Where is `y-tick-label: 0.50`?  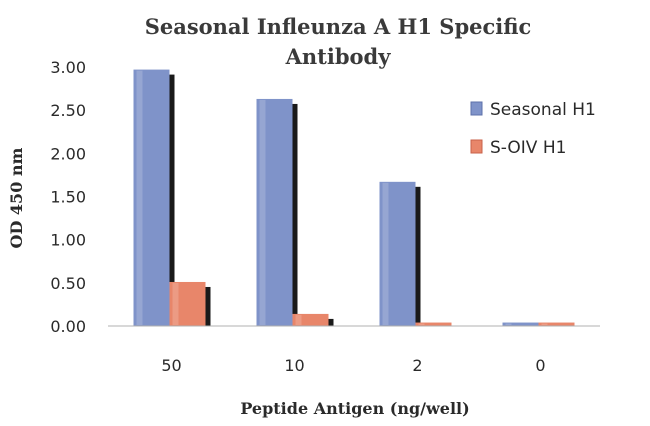 y-tick-label: 0.50 is located at coordinates (68, 283).